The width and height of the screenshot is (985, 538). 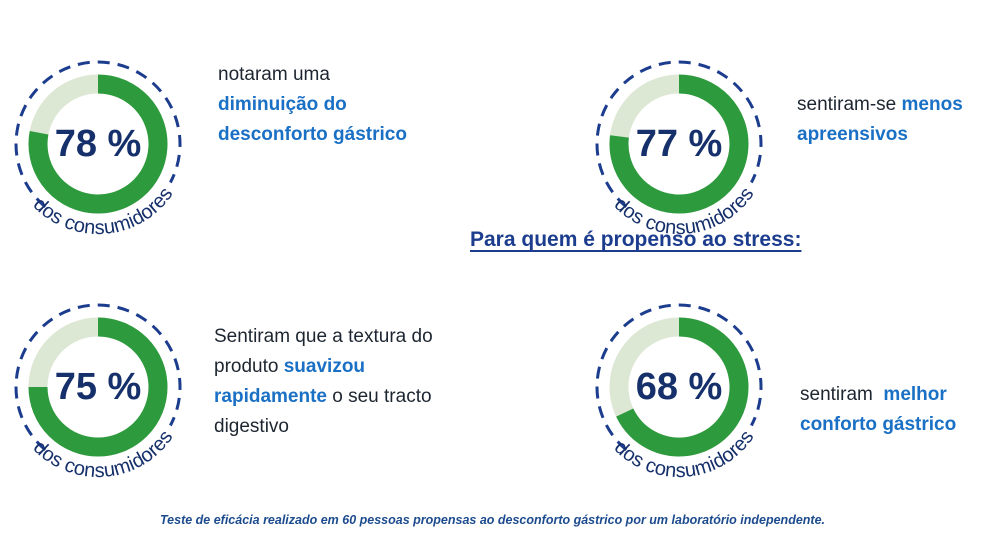 I want to click on stat-description-4: sentiram melhor conforto gástrico, so click(x=890, y=410).